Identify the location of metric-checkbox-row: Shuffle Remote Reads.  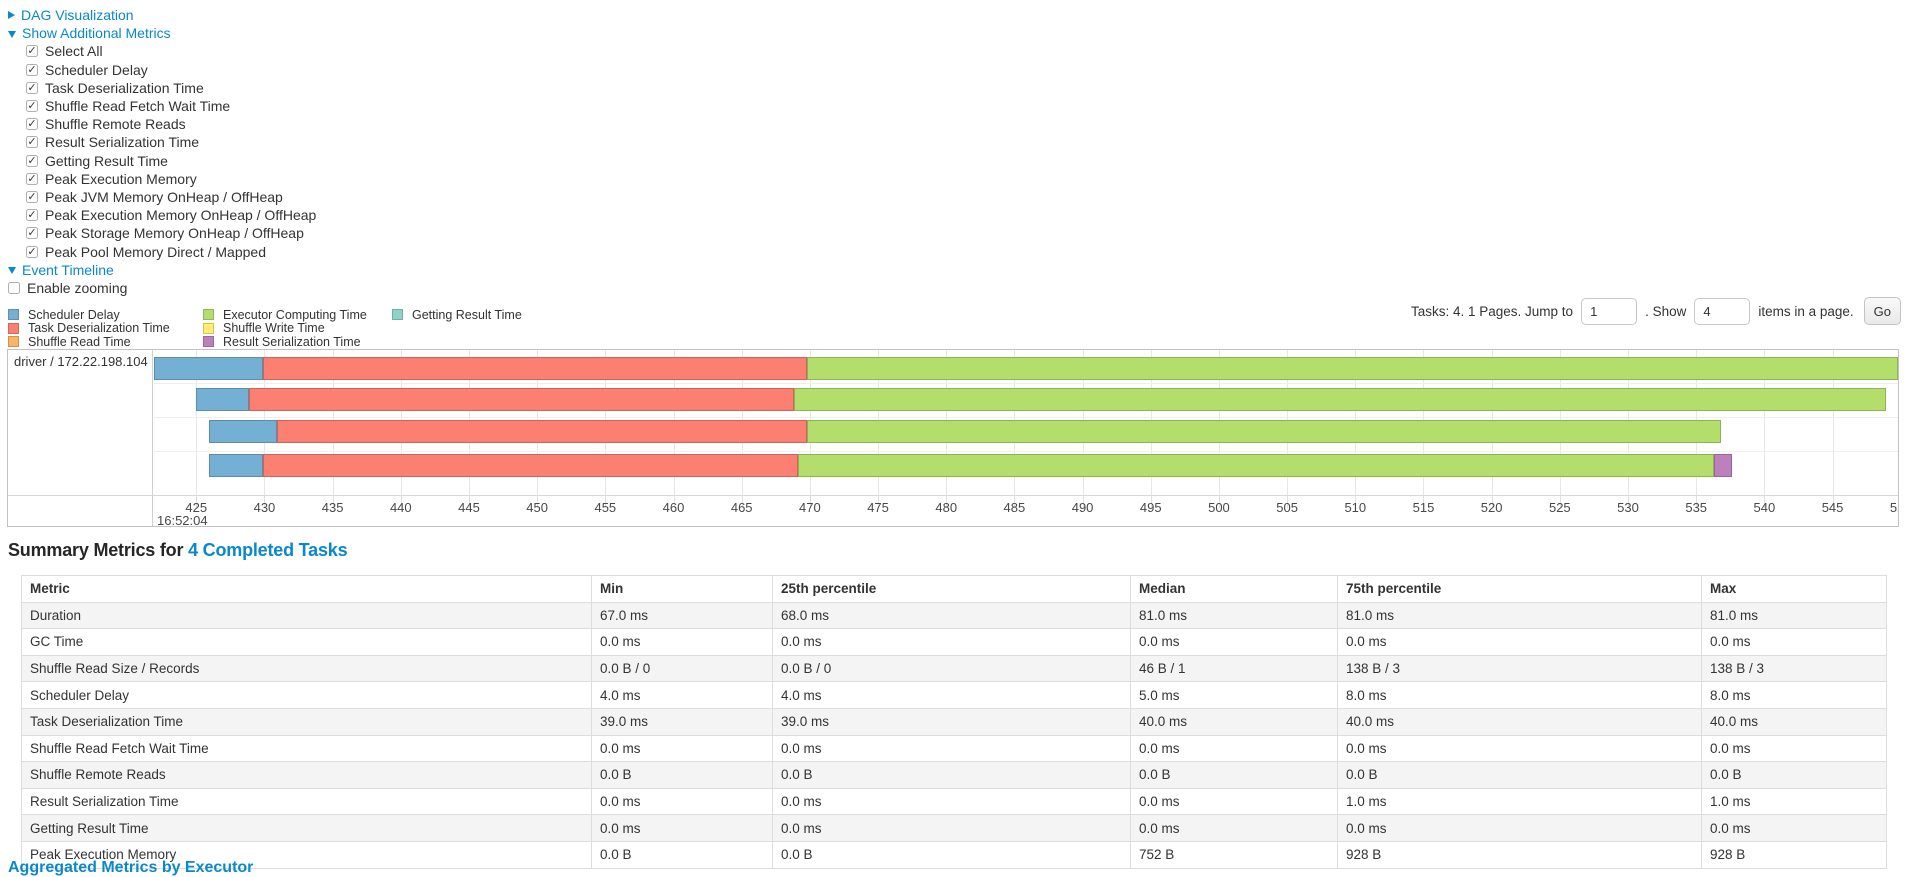
(162, 124).